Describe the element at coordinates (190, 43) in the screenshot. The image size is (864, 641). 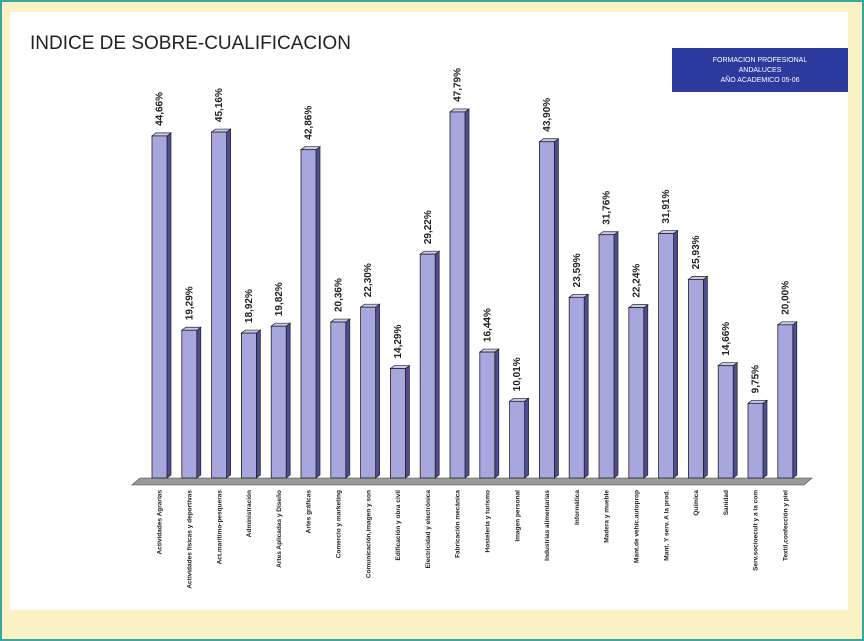
I see `chart-title: INDICE DE SOBRE-CUALIFICACION` at that location.